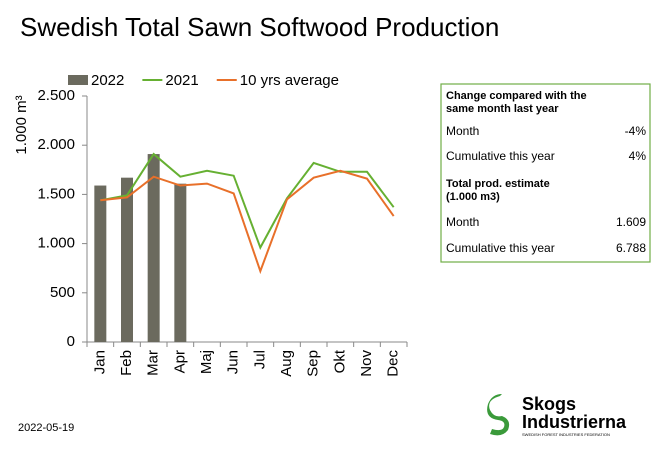 Image resolution: width=656 pixels, height=449 pixels. Describe the element at coordinates (247, 222) in the screenshot. I see `line` at that location.